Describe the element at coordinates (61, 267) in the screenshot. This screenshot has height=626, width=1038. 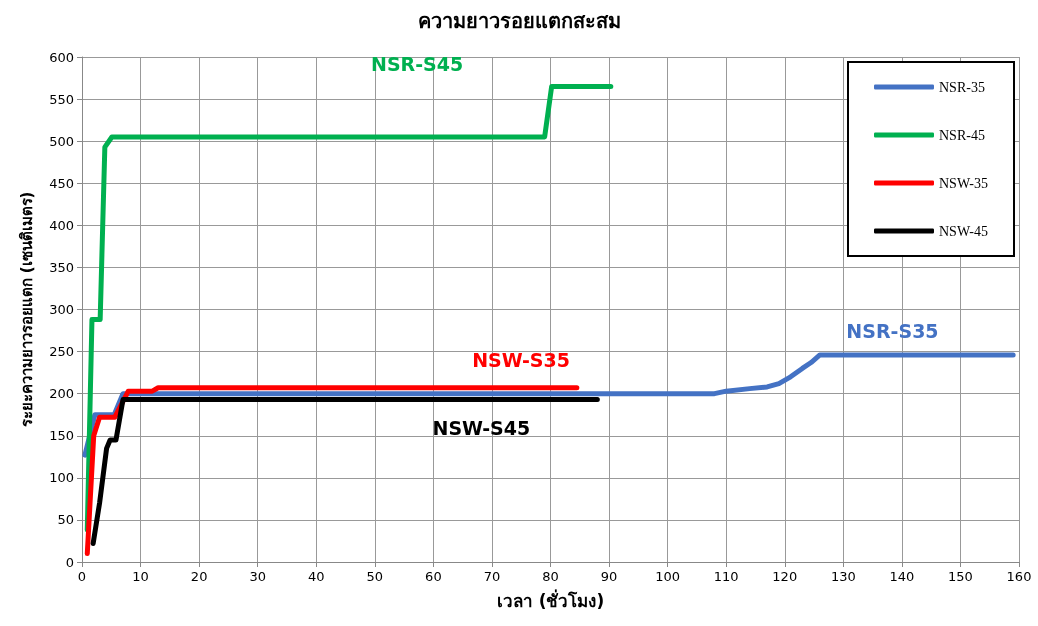
I see `y-tick-label: 350` at that location.